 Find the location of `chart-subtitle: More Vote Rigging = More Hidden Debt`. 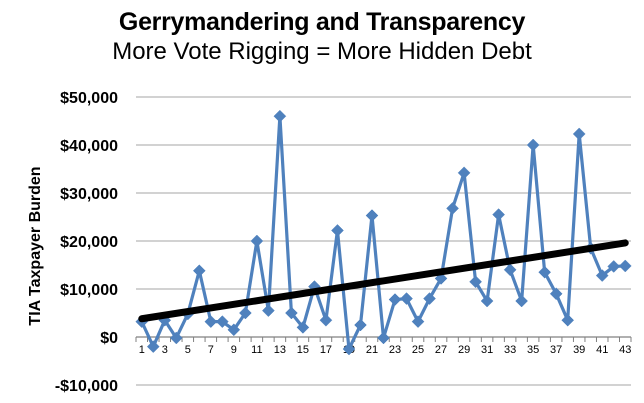

chart-subtitle: More Vote Rigging = More Hidden Debt is located at coordinates (322, 51).